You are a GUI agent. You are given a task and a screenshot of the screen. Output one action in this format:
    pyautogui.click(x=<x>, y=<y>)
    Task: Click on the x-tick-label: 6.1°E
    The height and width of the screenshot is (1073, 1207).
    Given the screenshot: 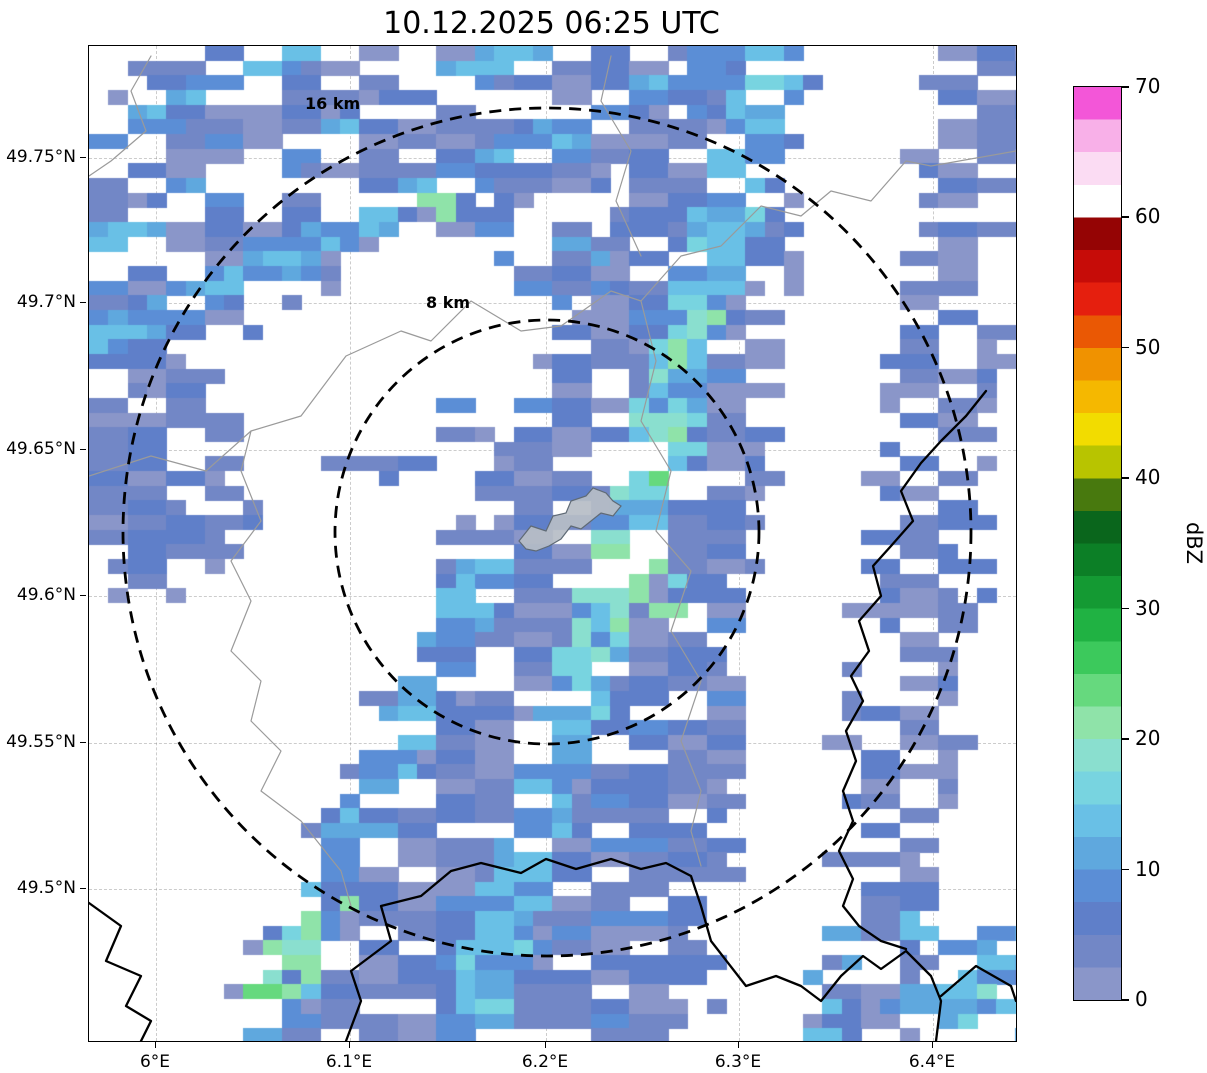 What is the action you would take?
    pyautogui.click(x=349, y=1062)
    